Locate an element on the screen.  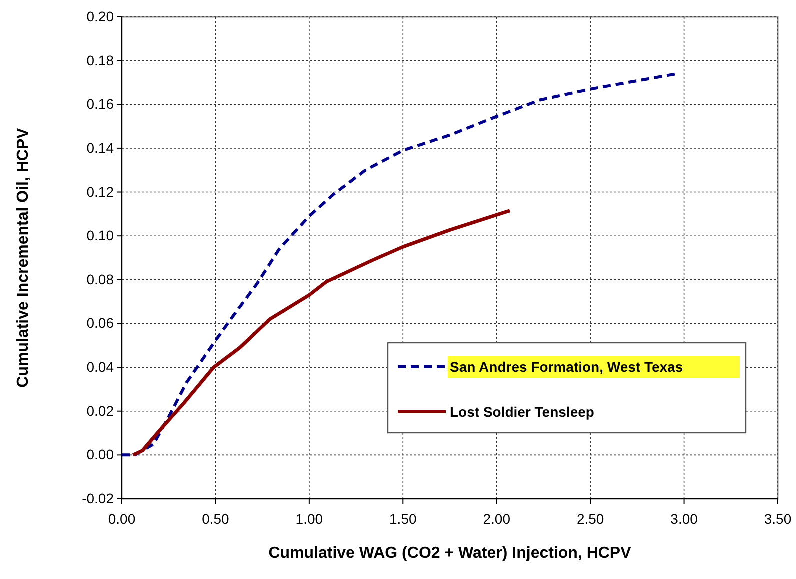
y-tick-label: 0.12 is located at coordinates (100, 192).